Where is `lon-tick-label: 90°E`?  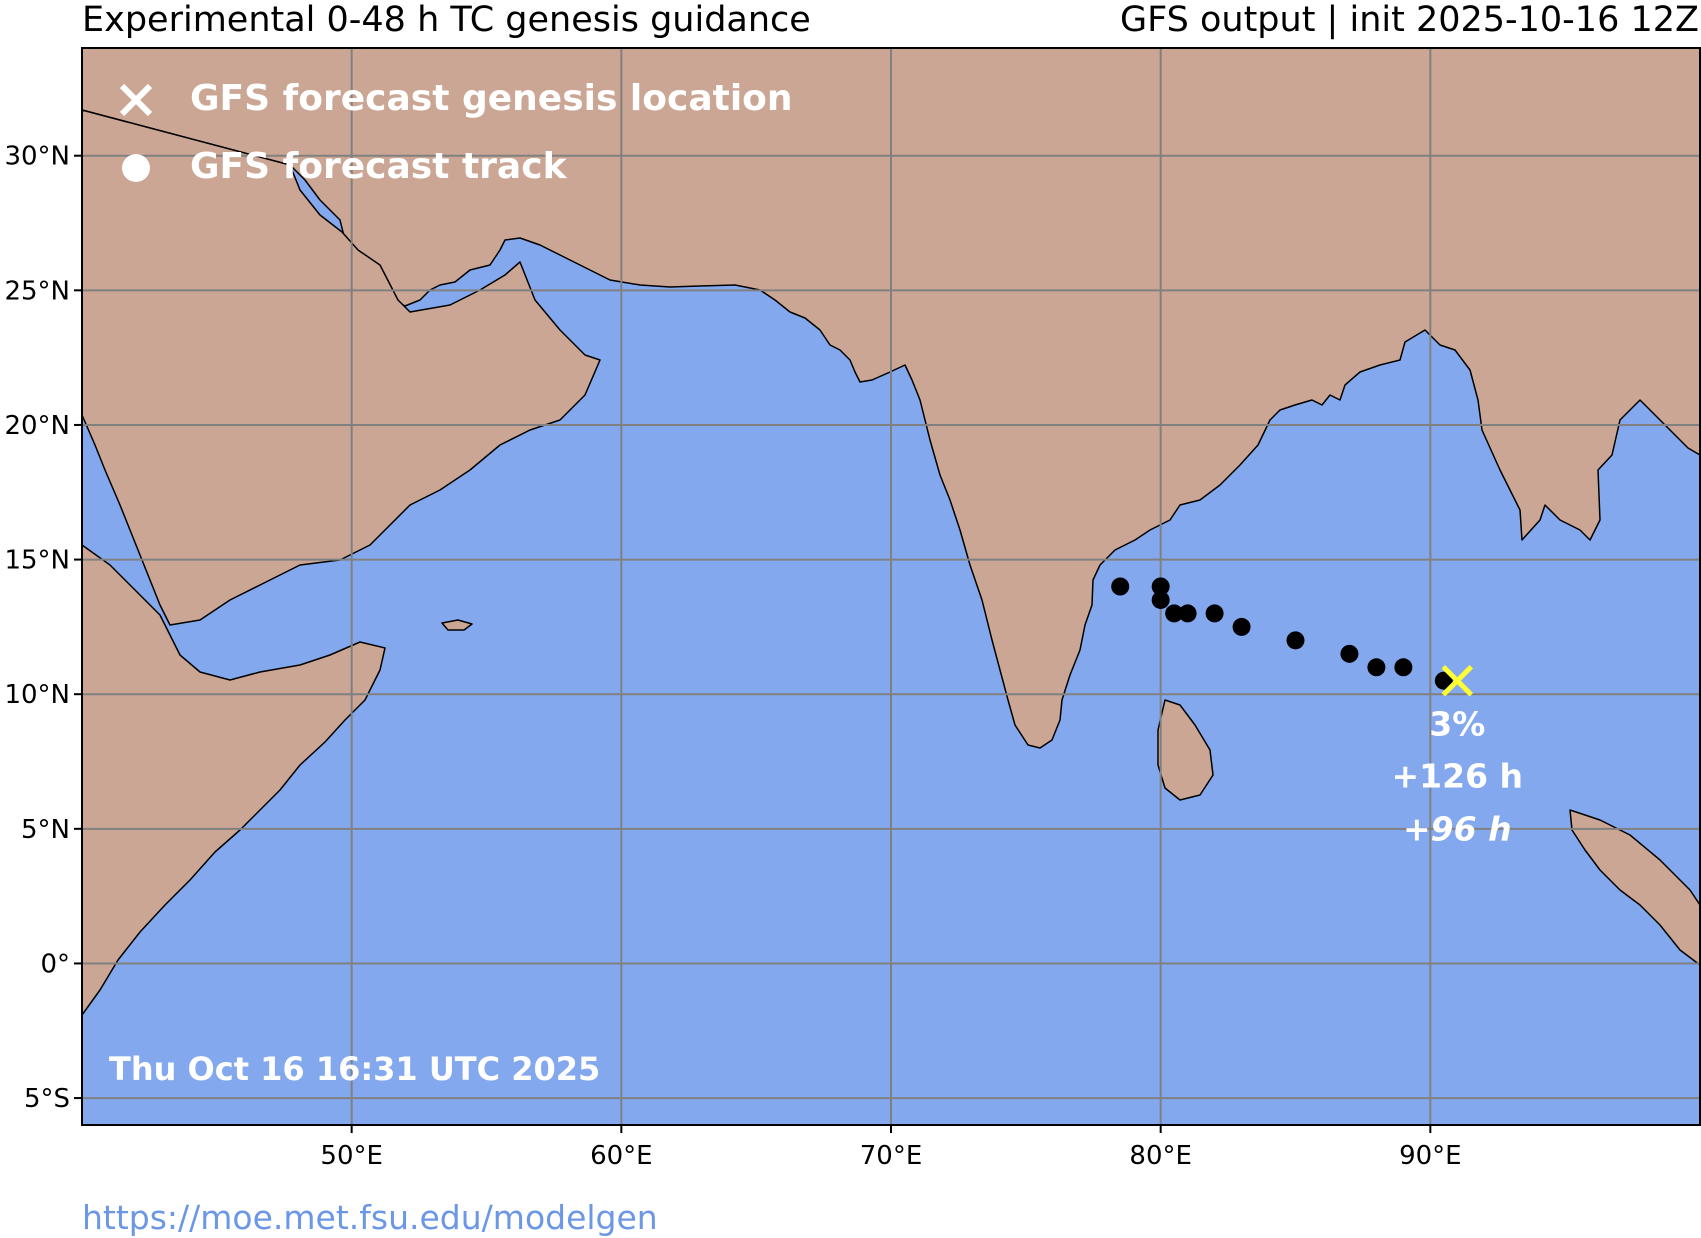
lon-tick-label: 90°E is located at coordinates (1430, 1156).